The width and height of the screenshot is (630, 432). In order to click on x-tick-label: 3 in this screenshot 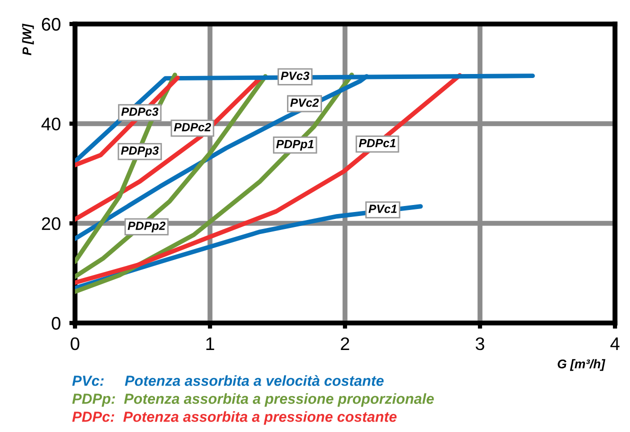, I will do `click(480, 343)`.